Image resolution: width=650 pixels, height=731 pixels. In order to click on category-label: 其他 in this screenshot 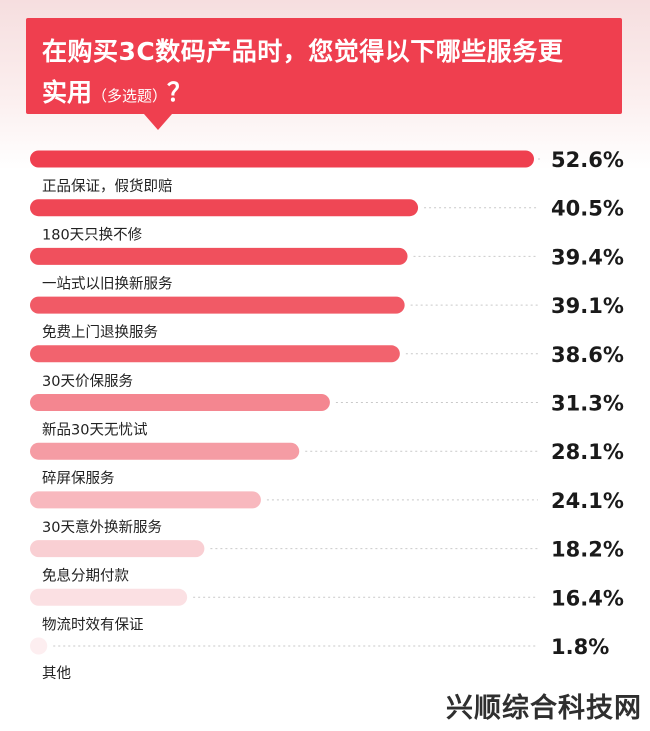, I will do `click(56, 673)`.